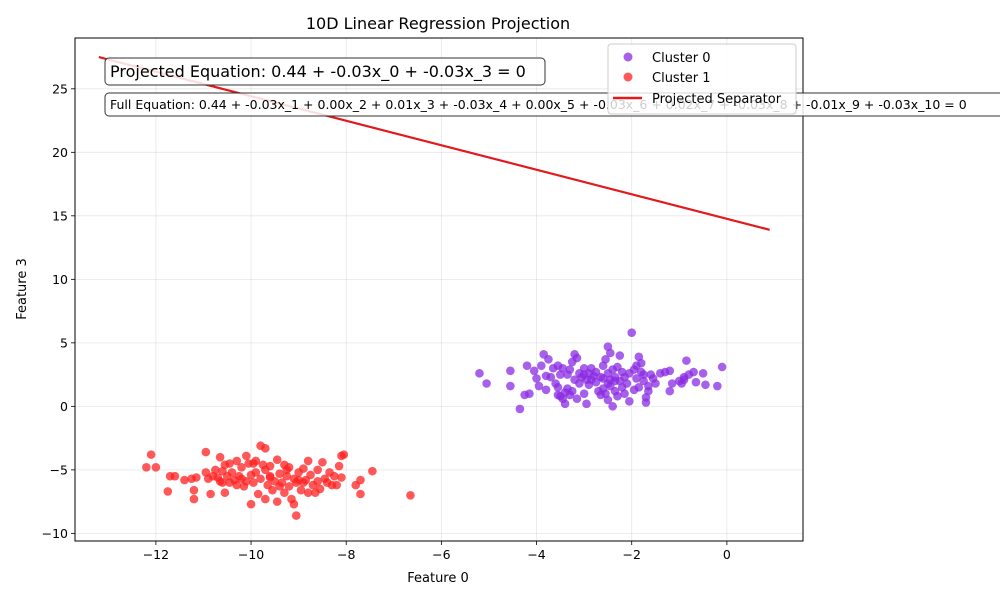  Describe the element at coordinates (22, 289) in the screenshot. I see `y-axis-label: Feature 3` at that location.